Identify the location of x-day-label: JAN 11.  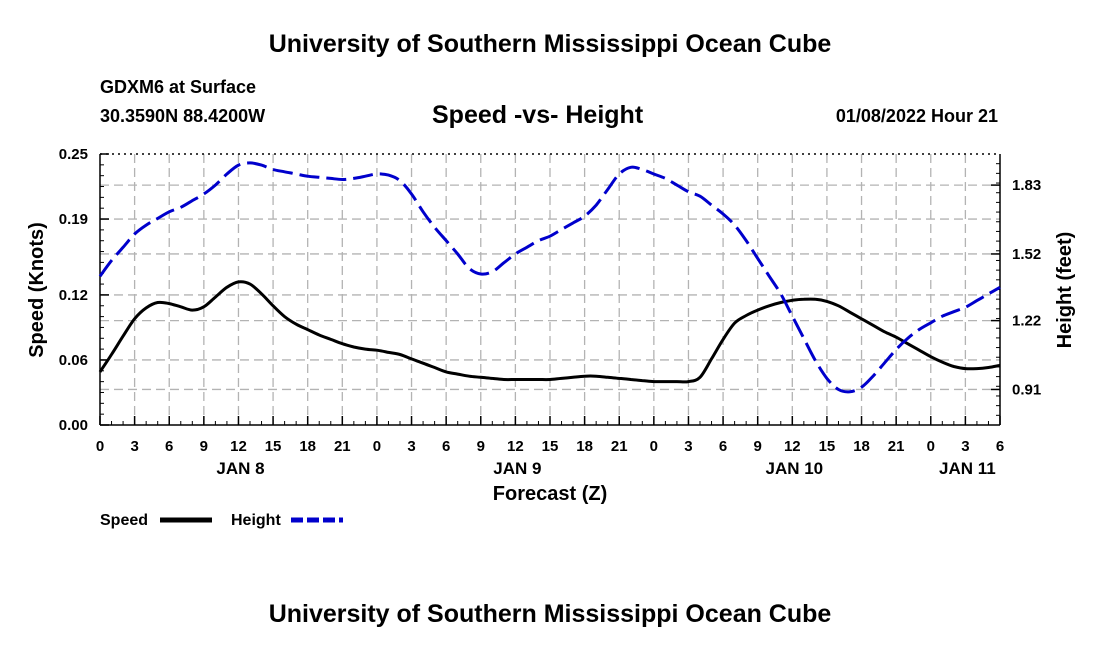
(967, 468).